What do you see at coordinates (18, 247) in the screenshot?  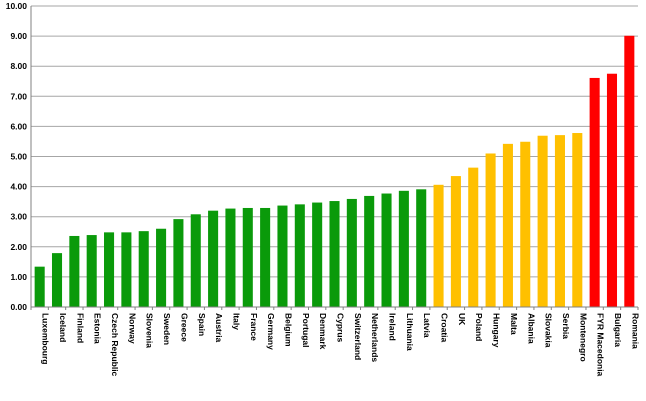 I see `y-tick-label: 2.00` at bounding box center [18, 247].